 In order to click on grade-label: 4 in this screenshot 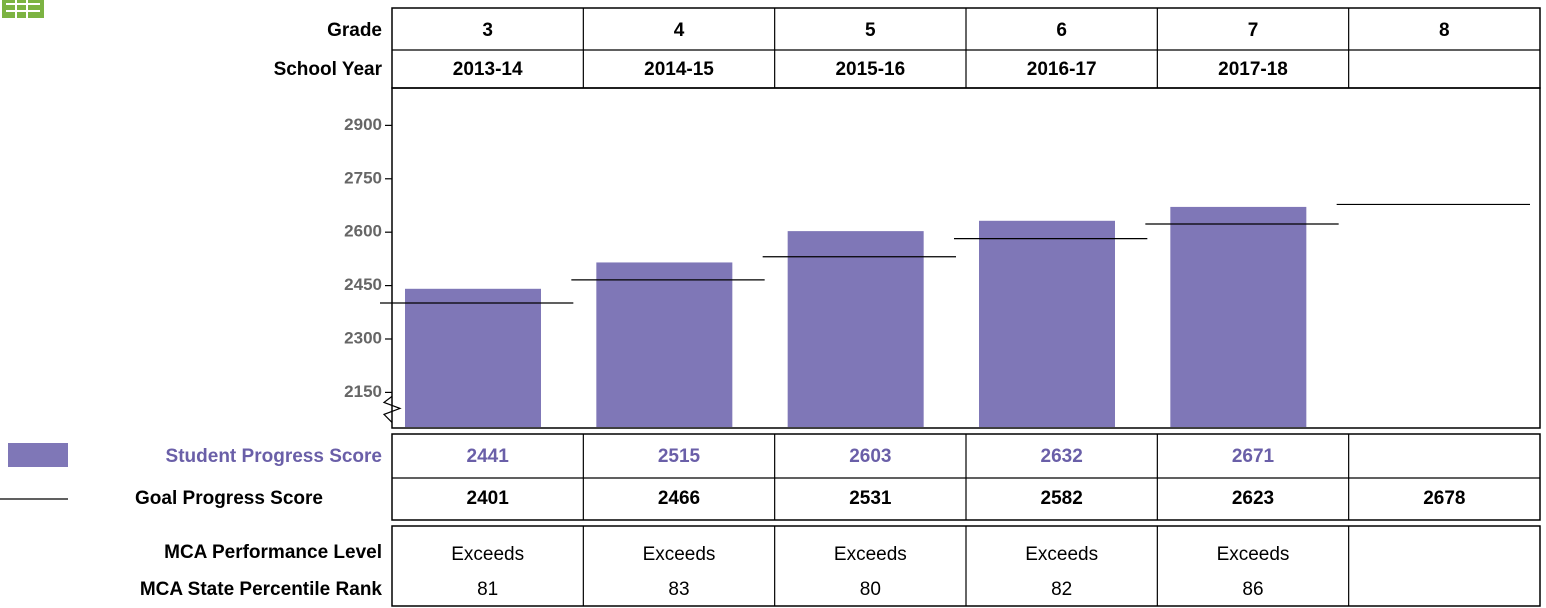, I will do `click(679, 30)`.